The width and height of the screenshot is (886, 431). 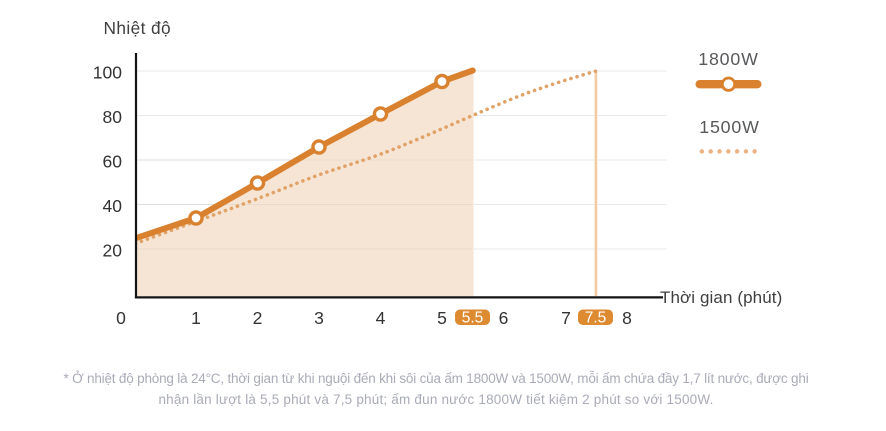 I want to click on svg-text: 2, so click(x=258, y=318).